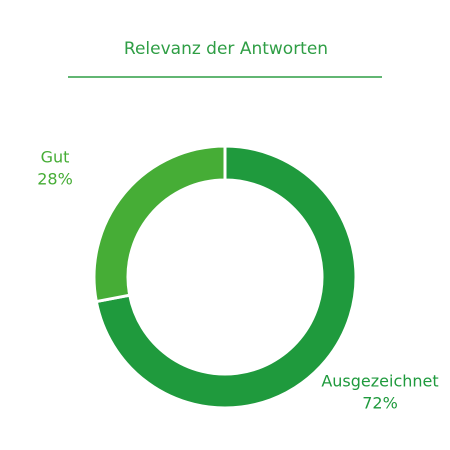  What do you see at coordinates (379, 381) in the screenshot?
I see `slice-label: Ausgezeichnet` at bounding box center [379, 381].